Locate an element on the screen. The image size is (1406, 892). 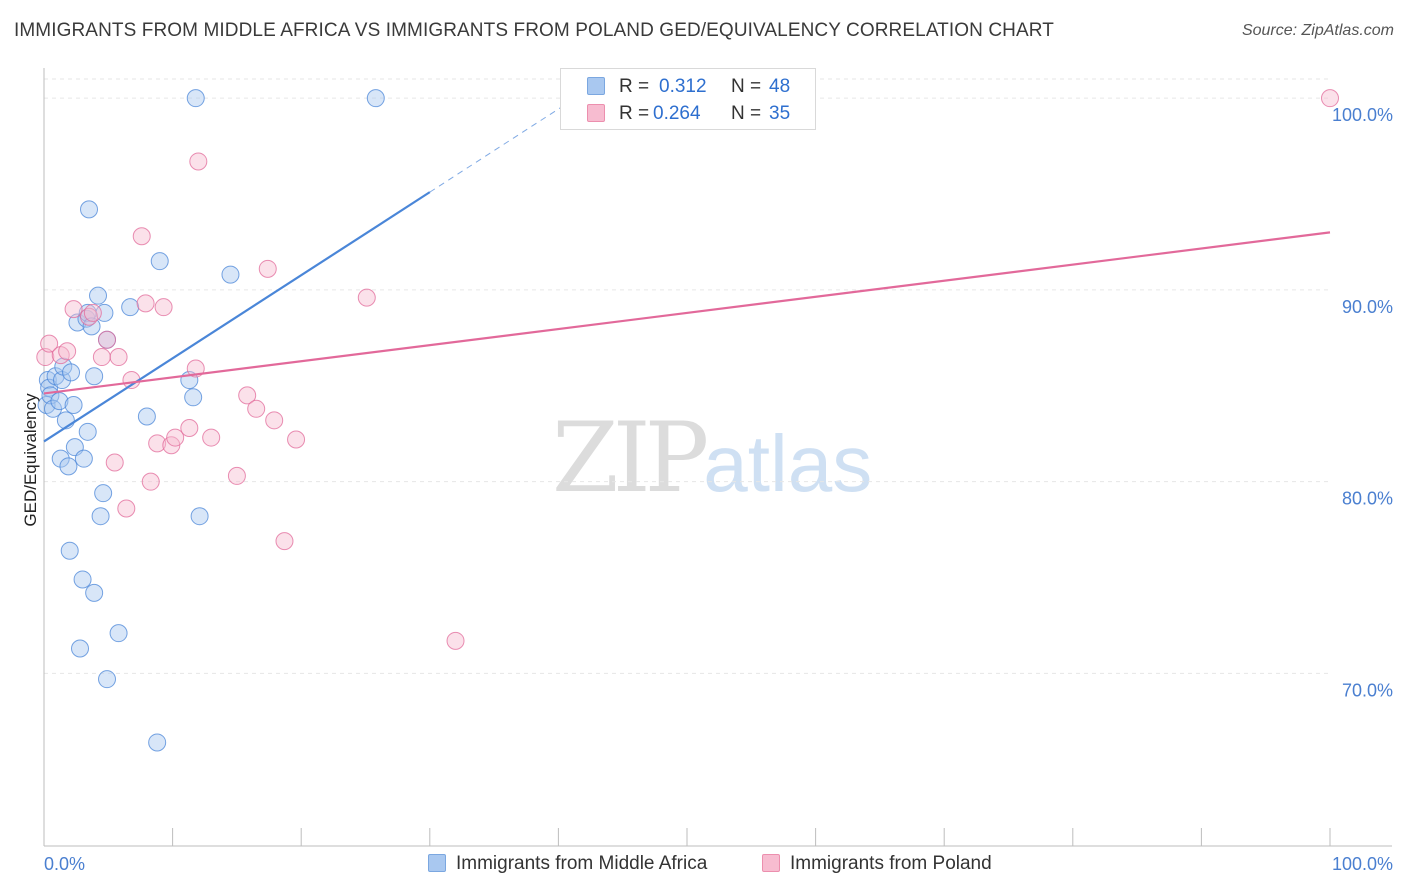
watermark: ZIPatlas is located at coordinates (712, 458).